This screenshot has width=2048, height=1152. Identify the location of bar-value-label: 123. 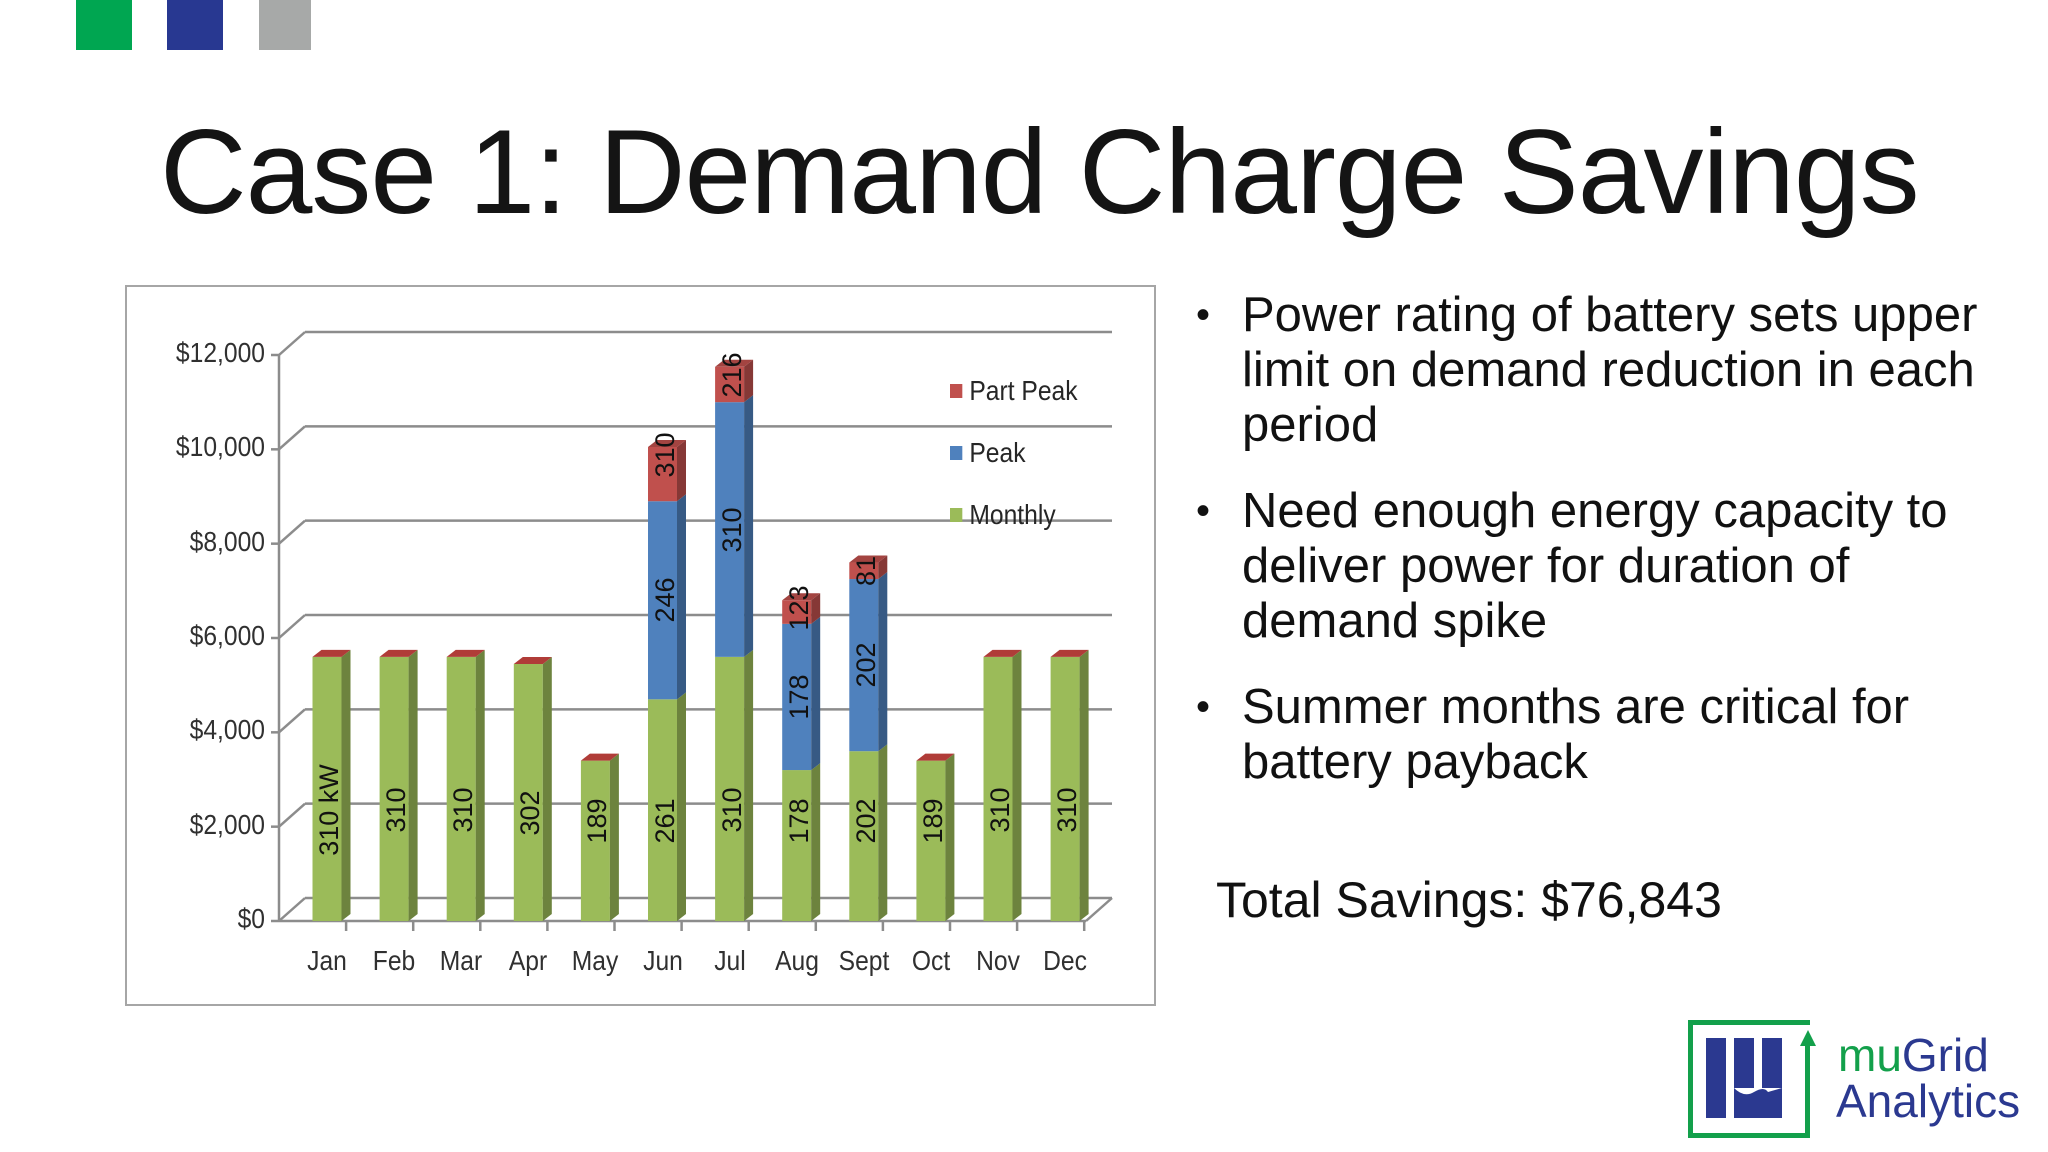
(798, 608).